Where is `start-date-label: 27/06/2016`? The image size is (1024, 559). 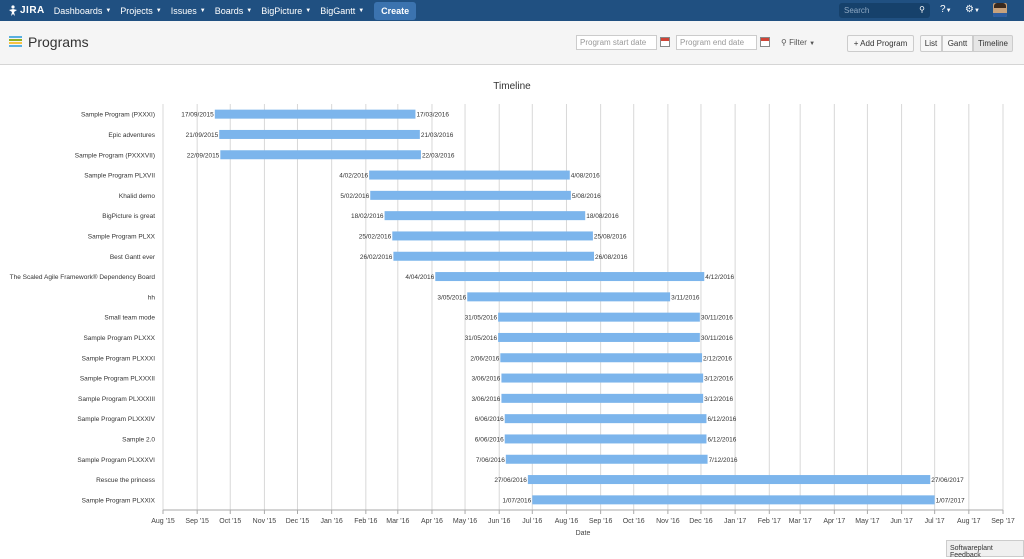
start-date-label: 27/06/2016 is located at coordinates (510, 480).